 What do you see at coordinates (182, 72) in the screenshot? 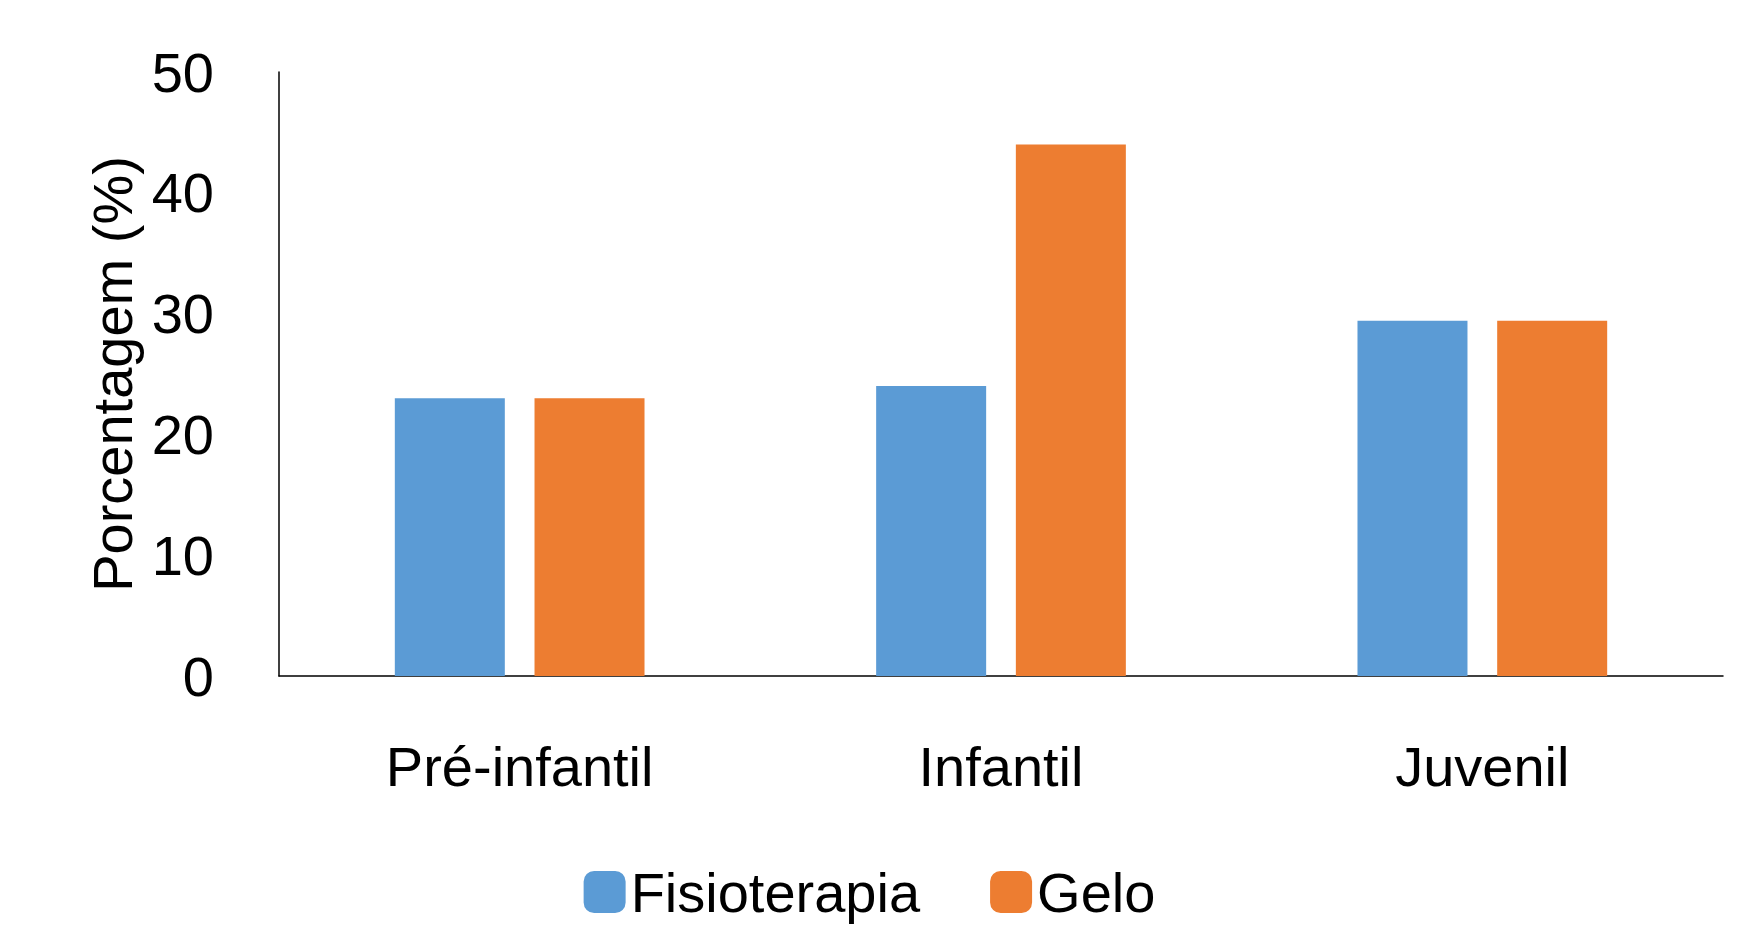
I see `y-tick-label: 50` at bounding box center [182, 72].